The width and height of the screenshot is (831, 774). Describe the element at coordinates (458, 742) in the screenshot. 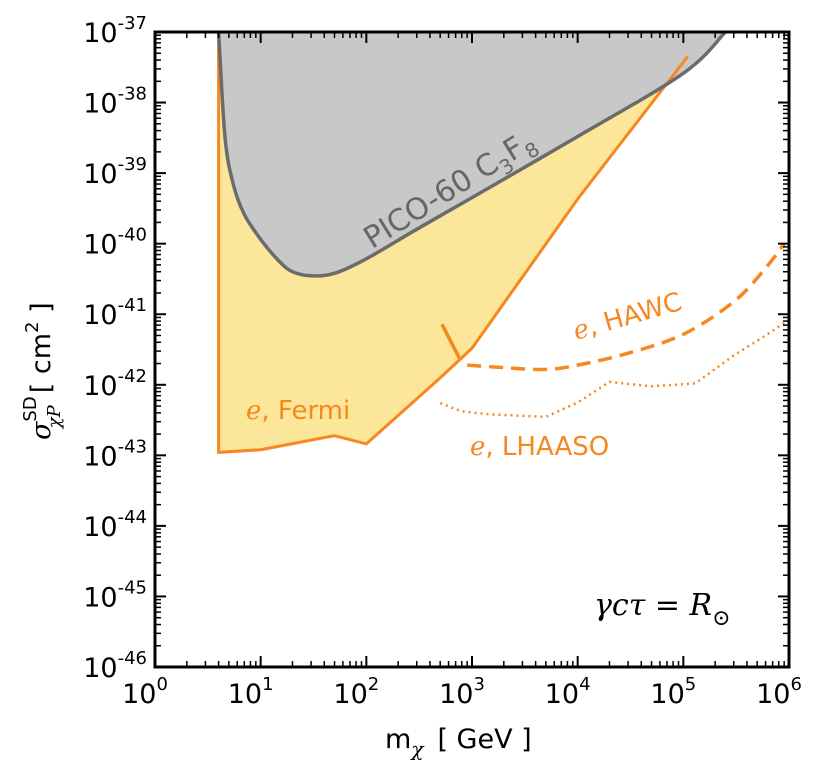

I see `x-axis-label: mχ[ GeV ]` at that location.